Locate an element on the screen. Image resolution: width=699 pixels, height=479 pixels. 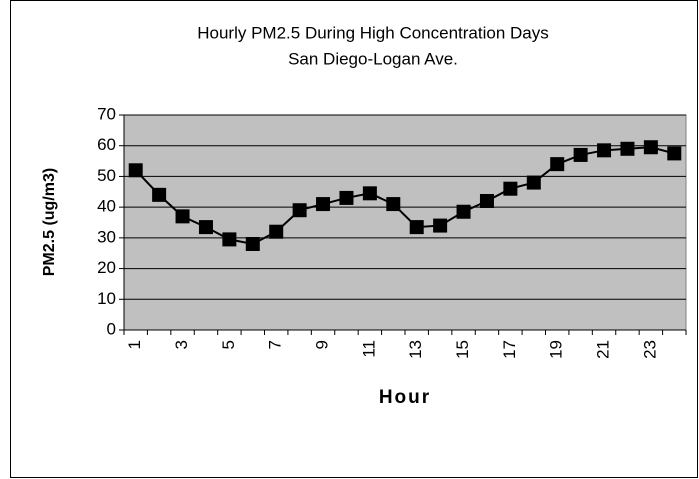
x-tick-label: 13 is located at coordinates (415, 349).